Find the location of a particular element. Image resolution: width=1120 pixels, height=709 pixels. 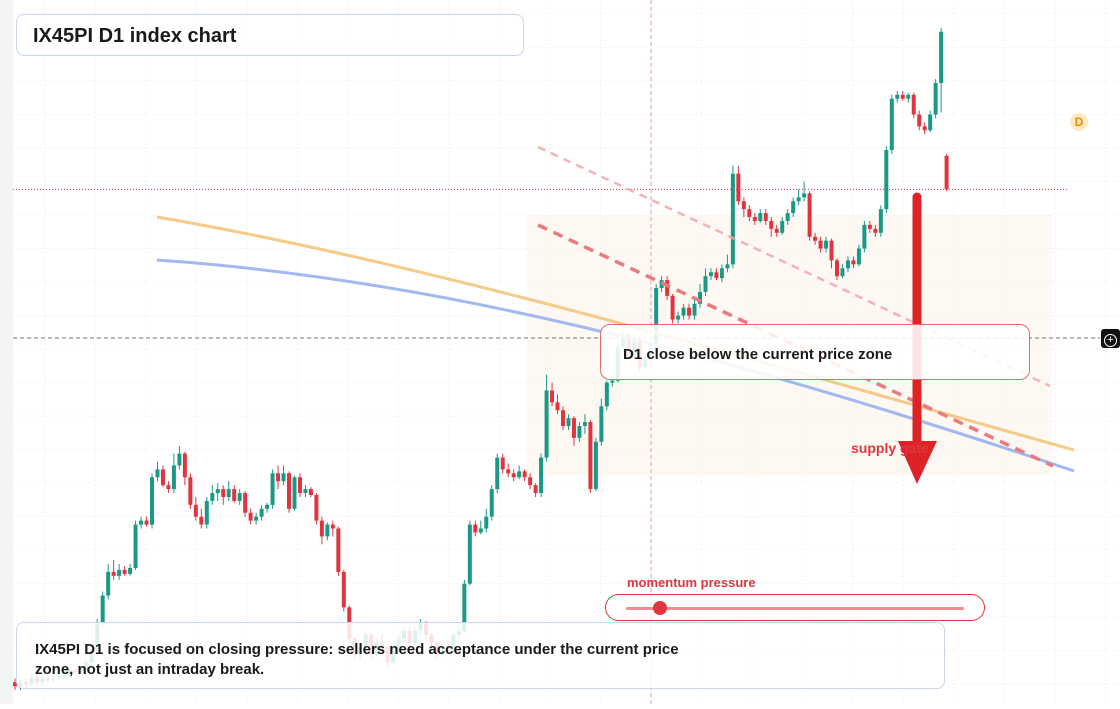

dividend-badge: D is located at coordinates (1079, 122).